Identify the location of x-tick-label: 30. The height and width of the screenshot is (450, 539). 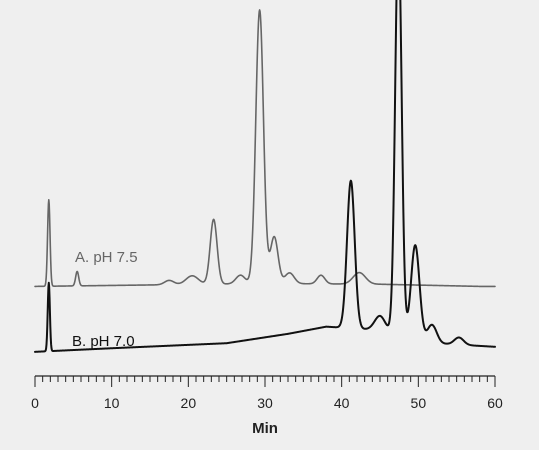
(265, 403).